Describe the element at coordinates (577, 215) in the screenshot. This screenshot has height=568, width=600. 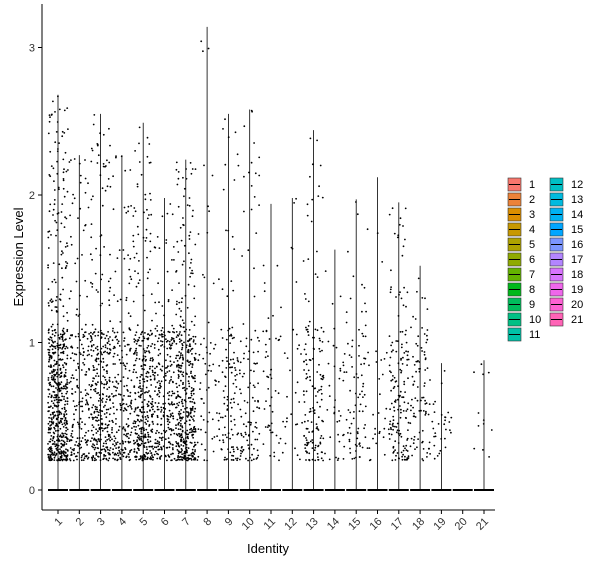
I see `legend-label: 14` at that location.